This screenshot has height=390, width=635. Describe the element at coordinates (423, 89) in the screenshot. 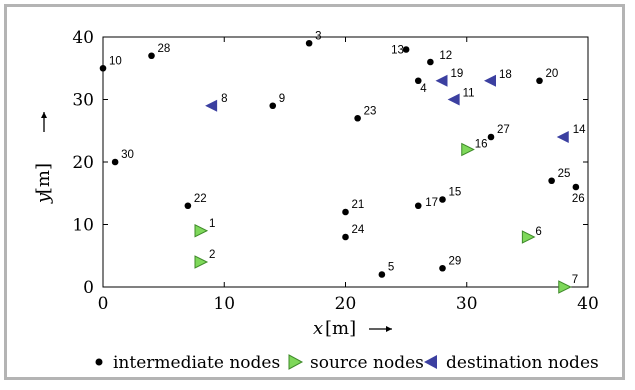

I see `node-id-label: 4` at that location.